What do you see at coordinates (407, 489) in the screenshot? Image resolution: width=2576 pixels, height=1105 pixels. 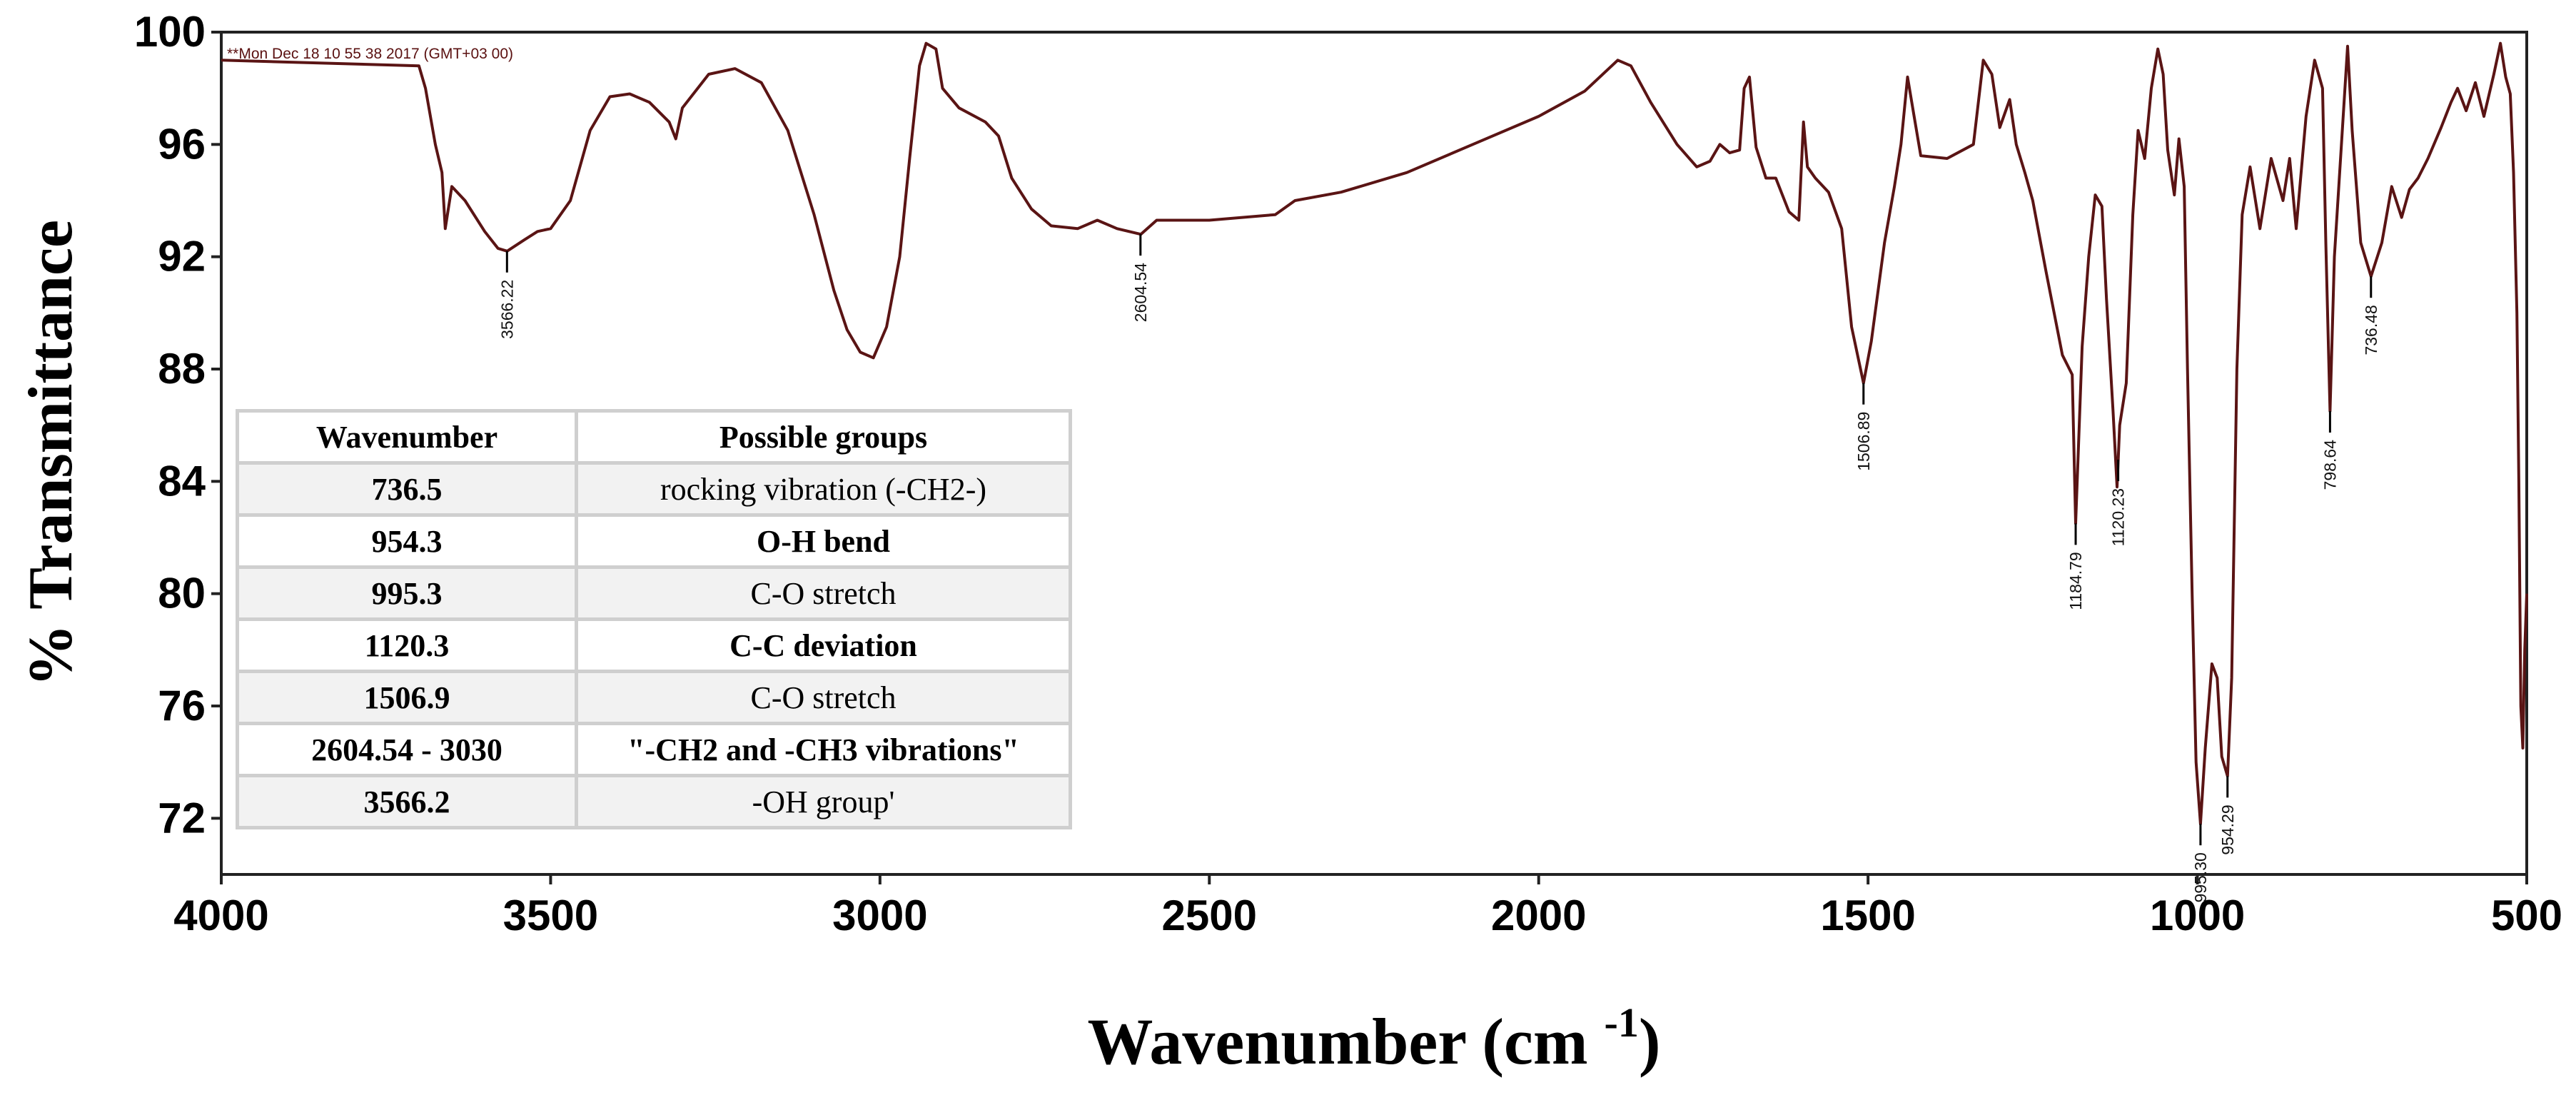 I see `table-cell-wavenumber: 736.5` at bounding box center [407, 489].